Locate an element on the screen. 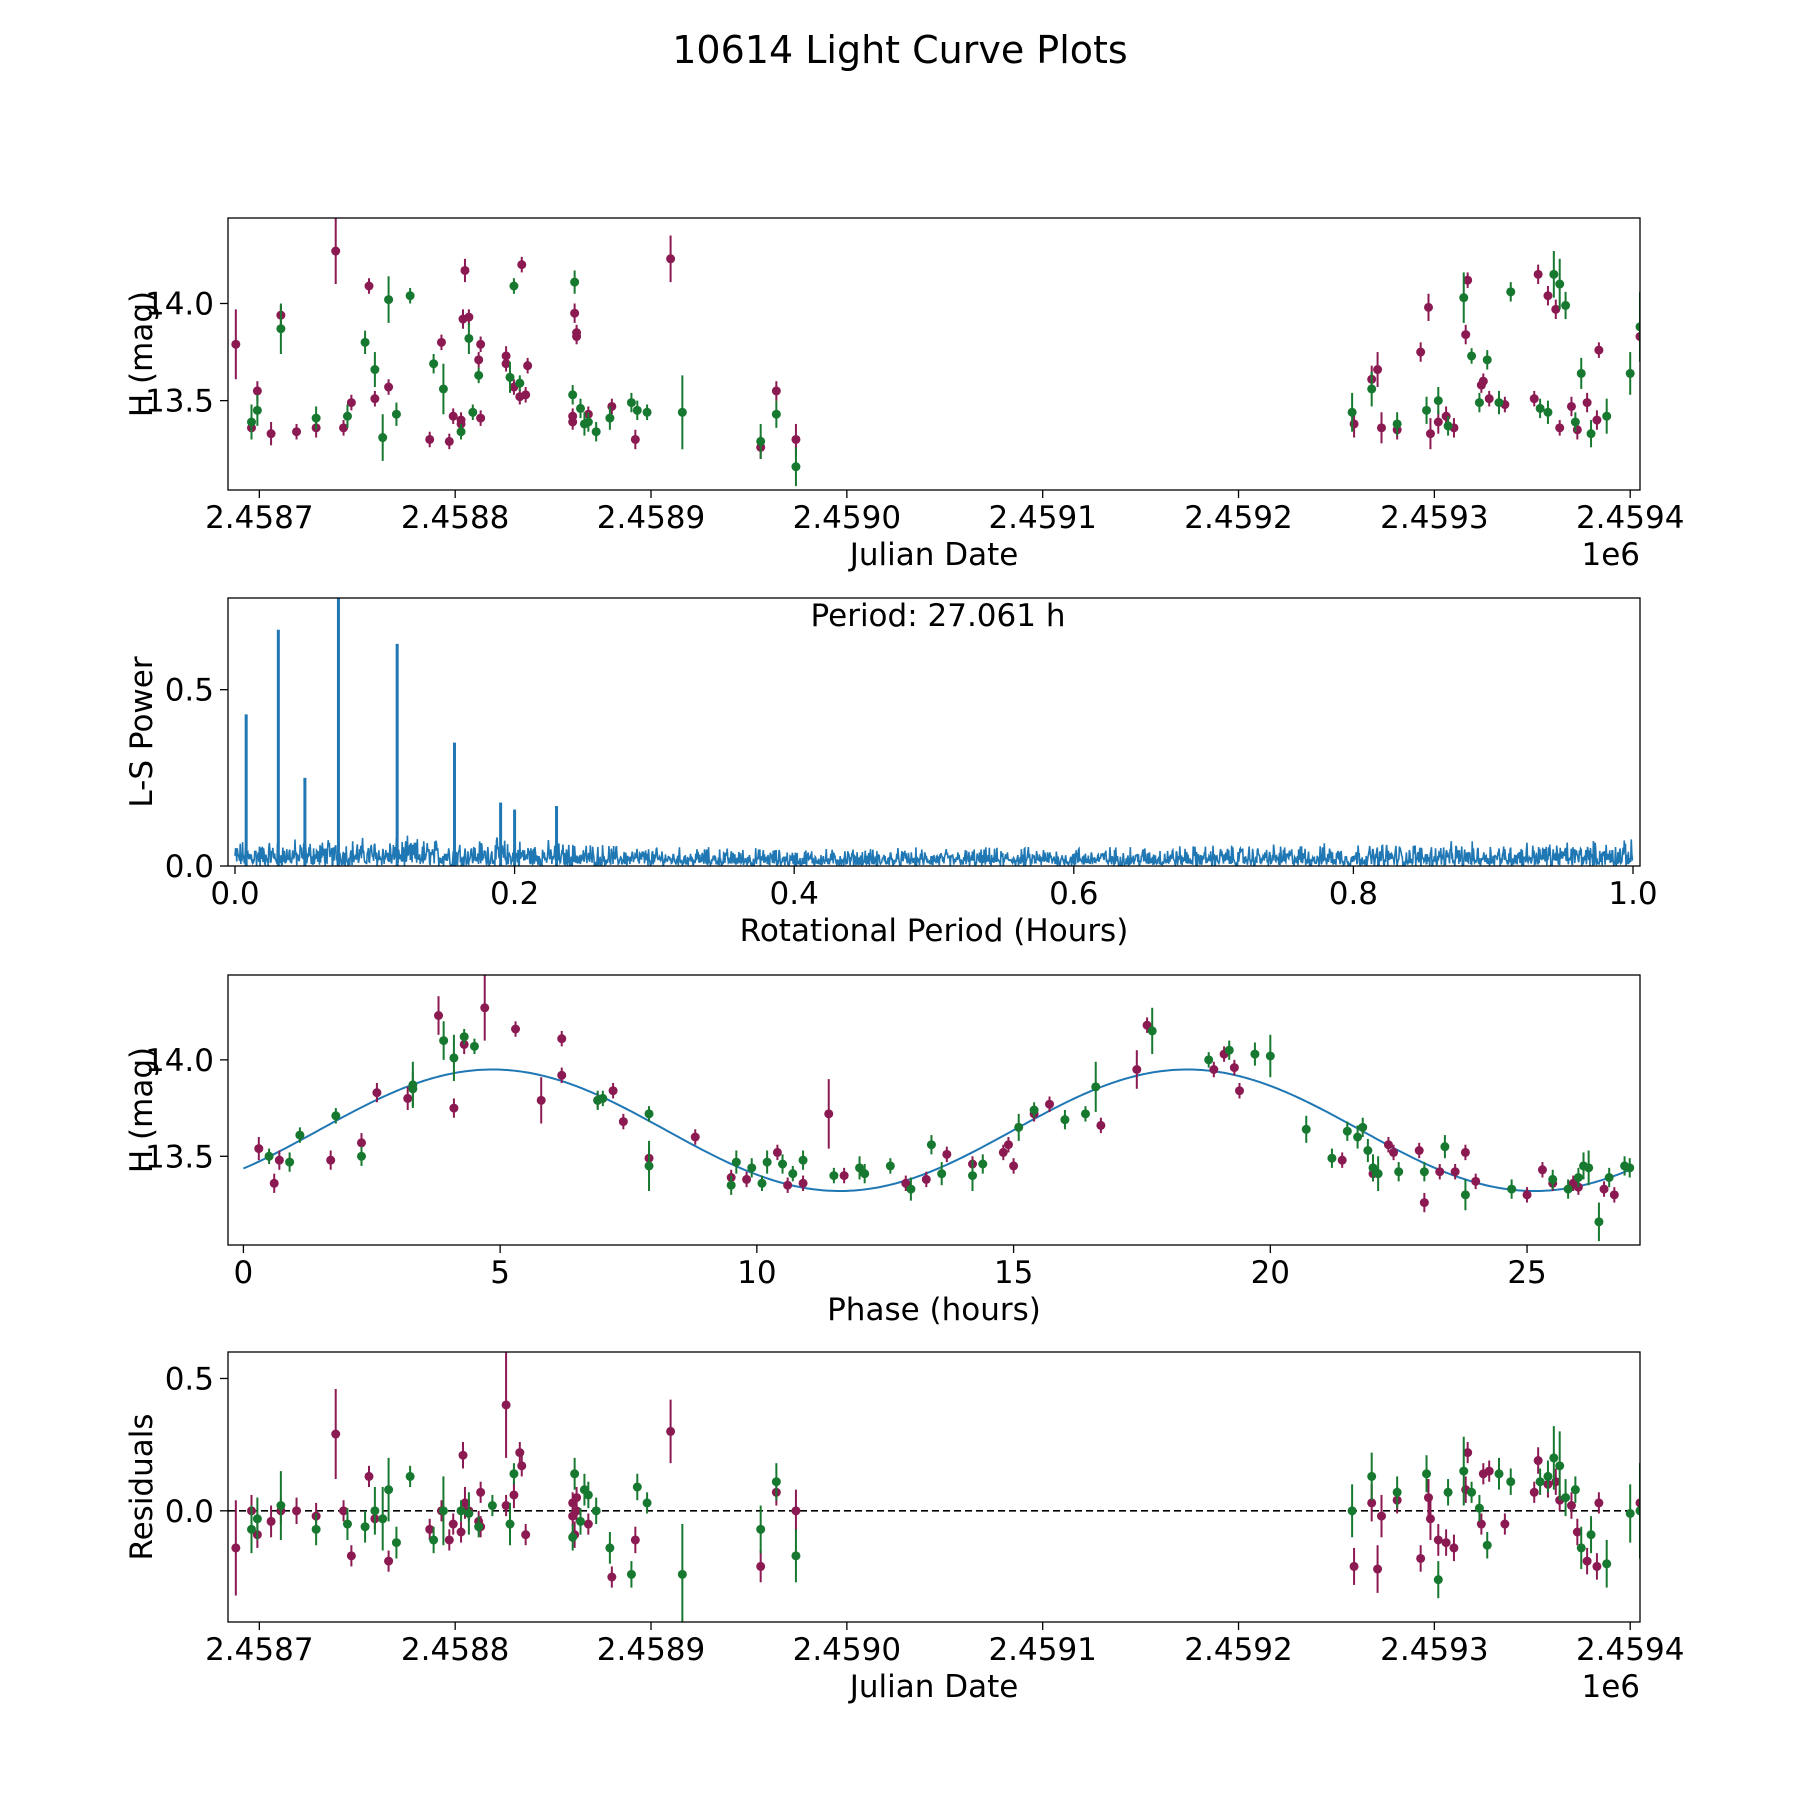 This screenshot has height=1804, width=1800. y-tick-label: 13.5 is located at coordinates (179, 1157).